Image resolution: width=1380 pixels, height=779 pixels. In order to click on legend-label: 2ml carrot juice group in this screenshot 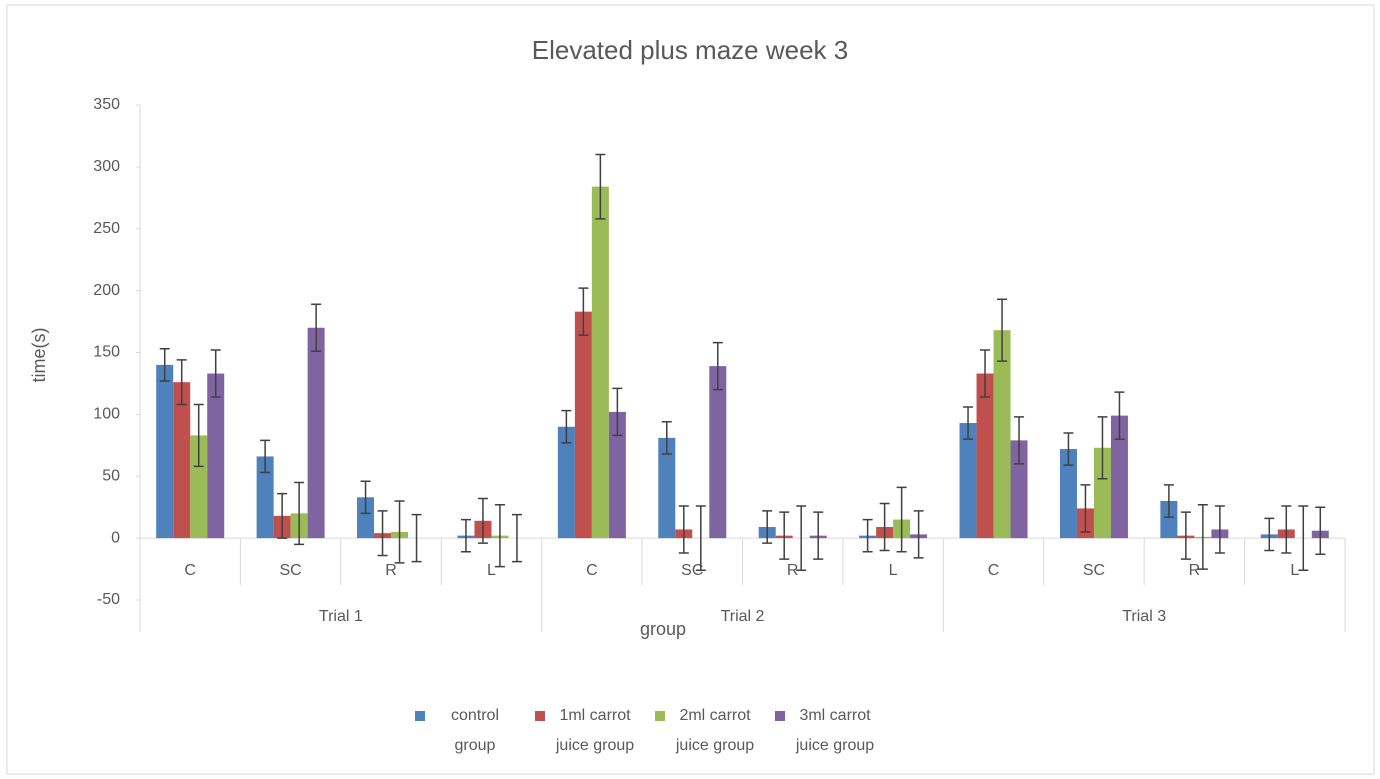, I will do `click(715, 730)`.